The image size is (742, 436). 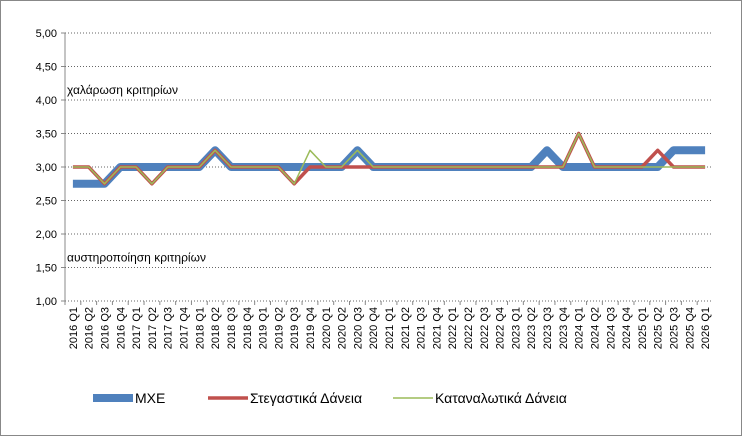 I want to click on x-tick-label: 2020 Q4, so click(x=374, y=328).